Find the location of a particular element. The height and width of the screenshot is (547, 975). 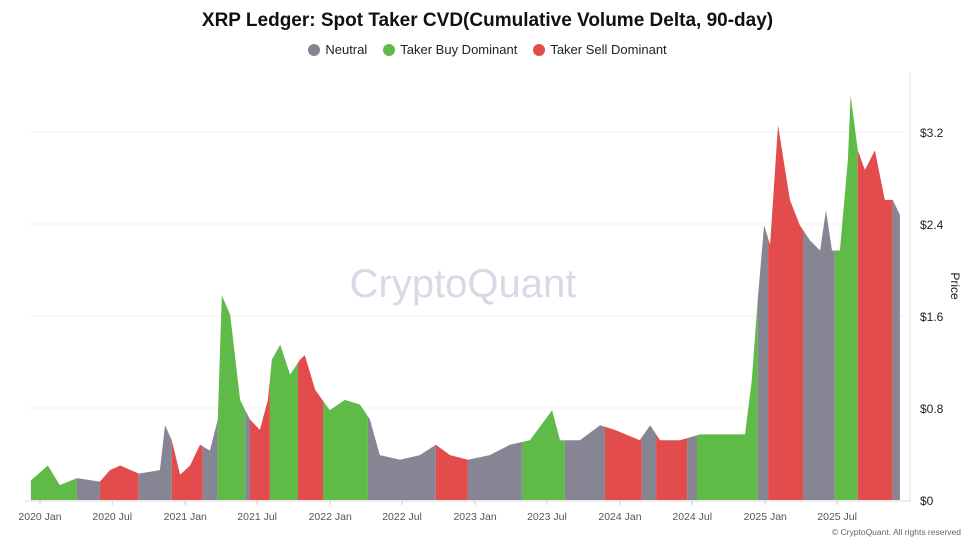

y-tick-label: $3.2 is located at coordinates (932, 133).